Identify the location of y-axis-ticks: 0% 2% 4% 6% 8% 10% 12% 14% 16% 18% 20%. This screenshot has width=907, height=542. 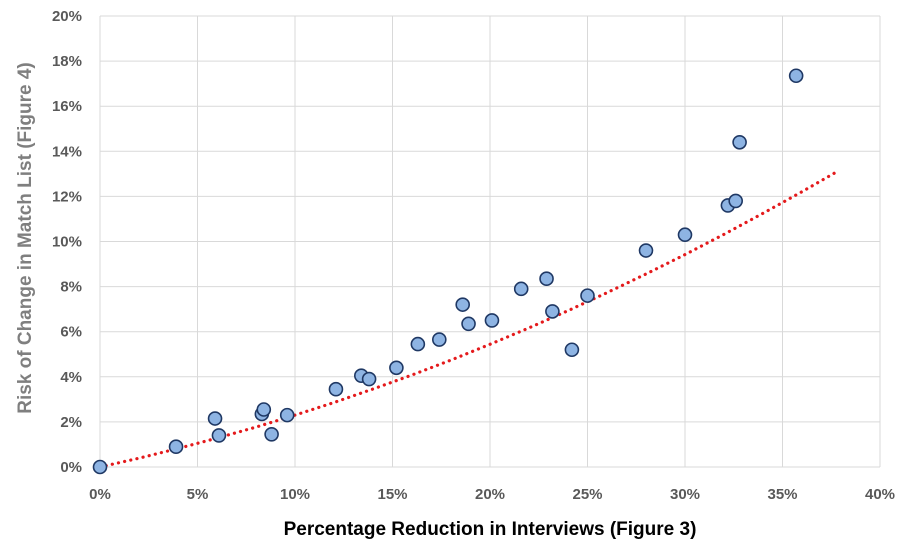
(67, 242).